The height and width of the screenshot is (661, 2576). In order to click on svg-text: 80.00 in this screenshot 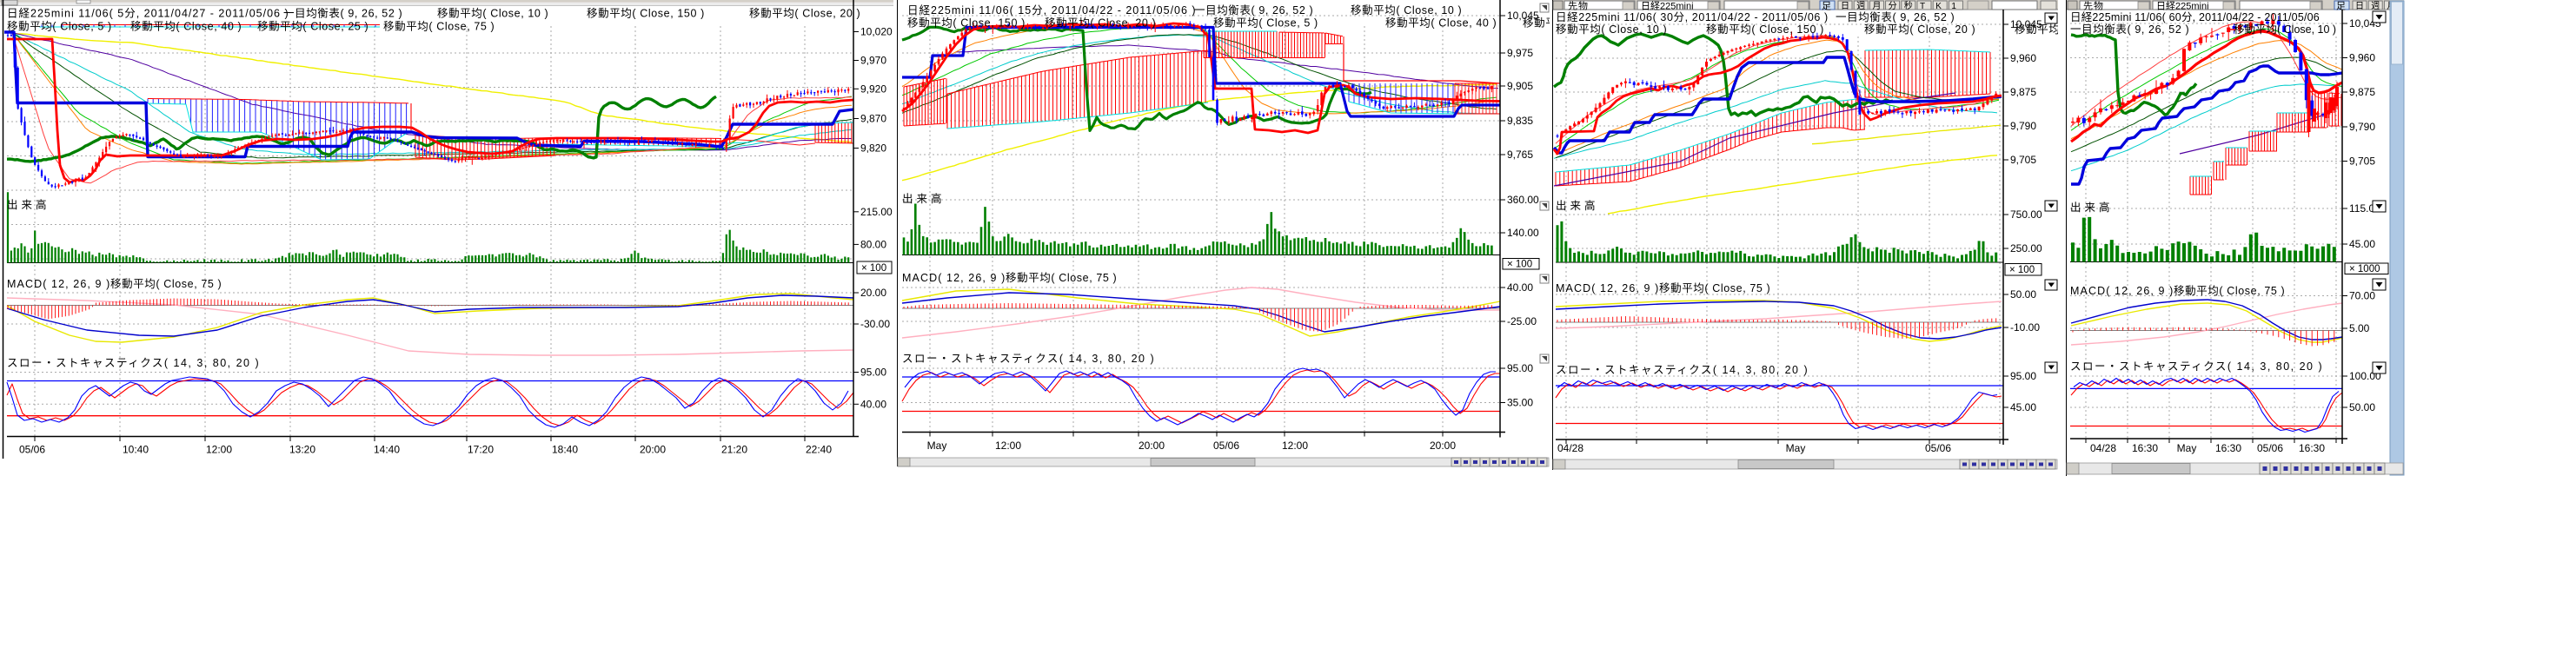, I will do `click(873, 245)`.